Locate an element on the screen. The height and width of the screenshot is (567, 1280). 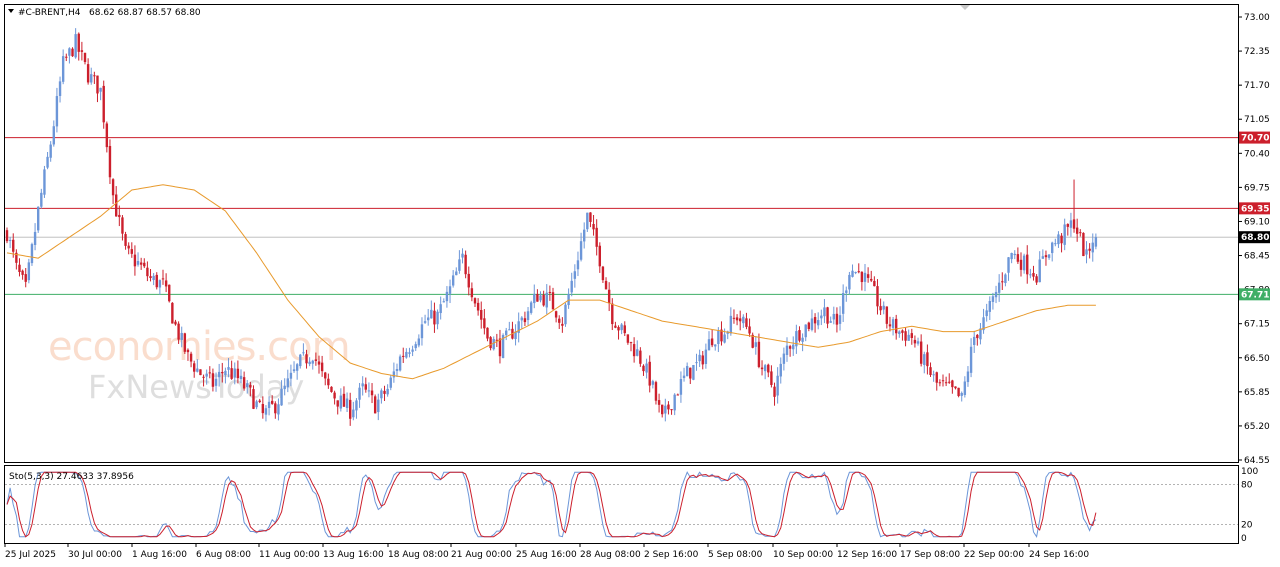
y-tick-label: 71.05 is located at coordinates (1257, 120).